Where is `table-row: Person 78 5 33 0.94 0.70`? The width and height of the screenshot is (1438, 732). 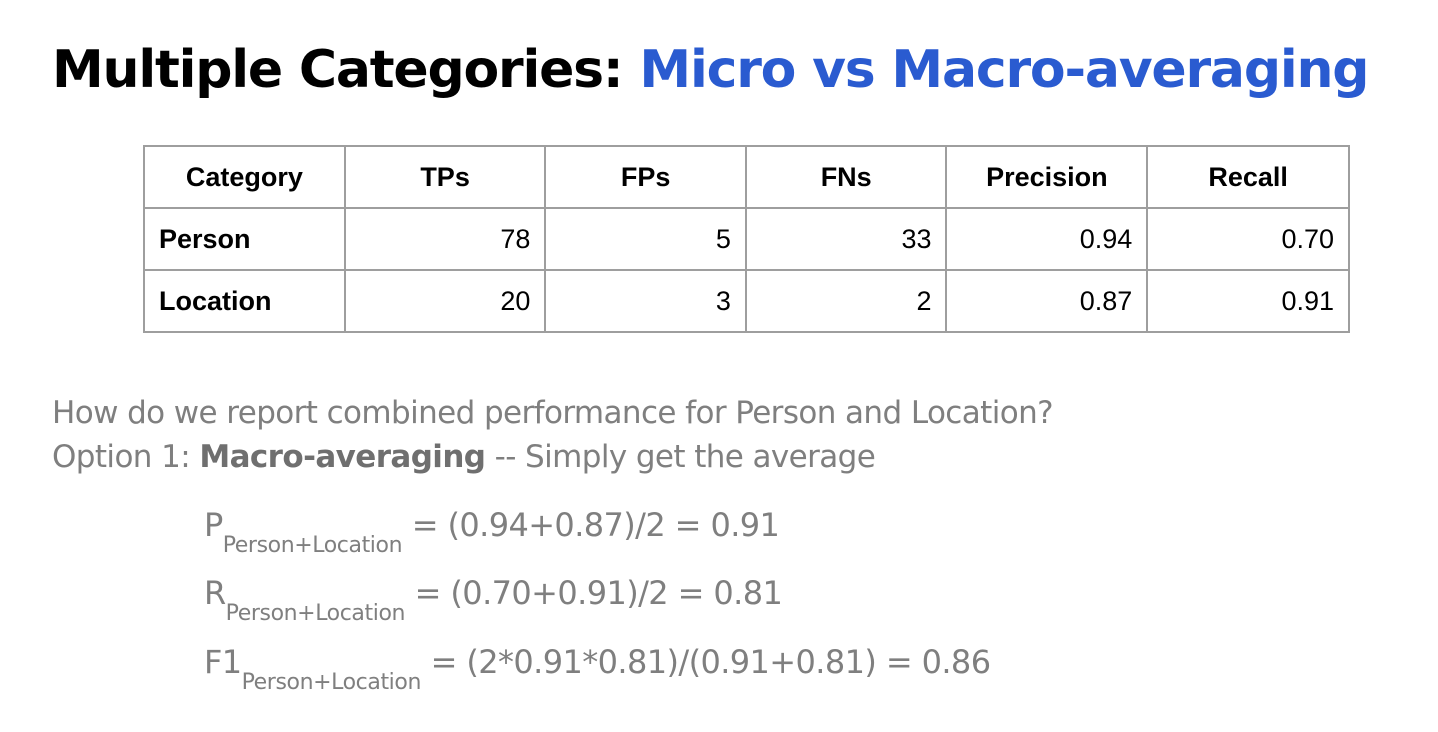
table-row: Person 78 5 33 0.94 0.70 is located at coordinates (746, 239).